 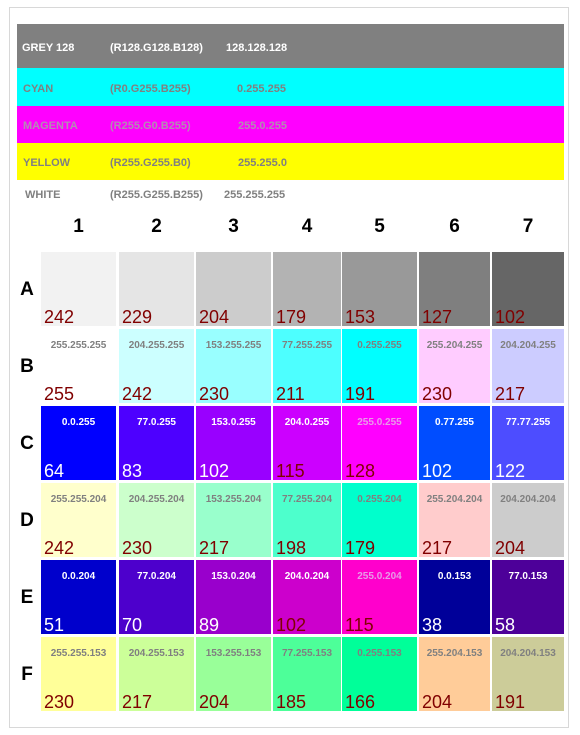 I want to click on swatch-b6: 255.204.255 230, so click(x=454, y=366).